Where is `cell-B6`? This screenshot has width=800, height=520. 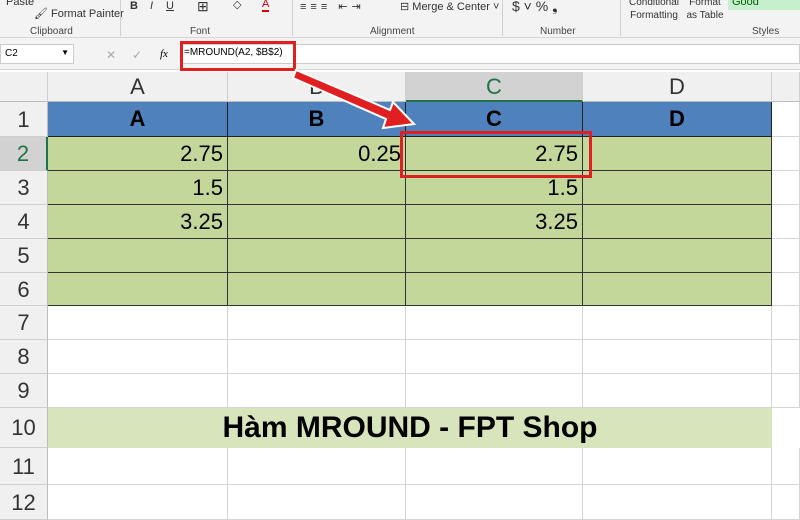 cell-B6 is located at coordinates (317, 289).